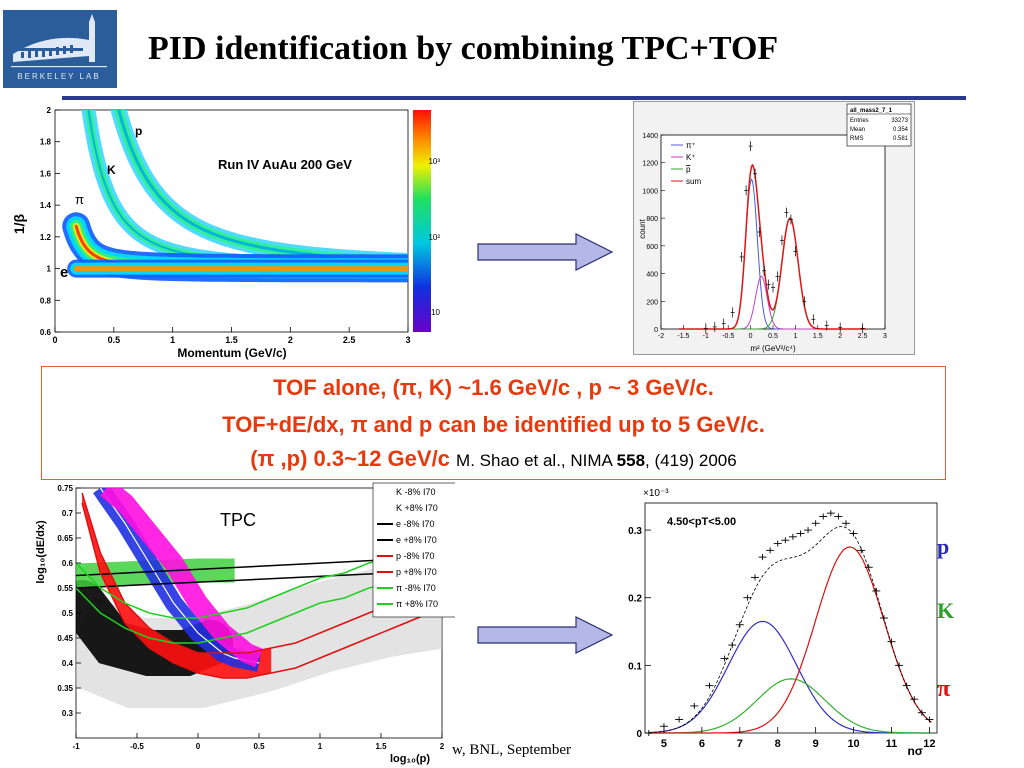 The width and height of the screenshot is (1024, 768). What do you see at coordinates (407, 340) in the screenshot?
I see `x-tick-label: 3` at bounding box center [407, 340].